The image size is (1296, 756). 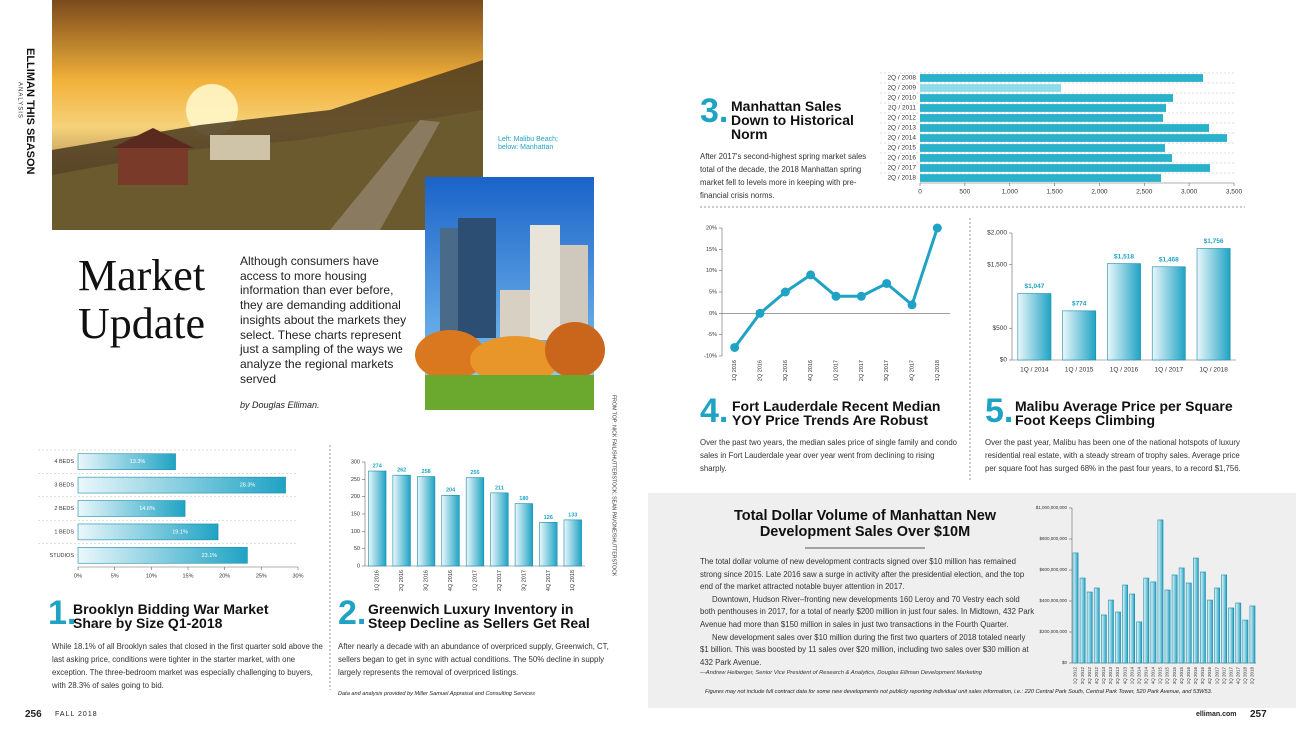 What do you see at coordinates (64, 486) in the screenshot?
I see `y-tick-label: 3 BEDS` at bounding box center [64, 486].